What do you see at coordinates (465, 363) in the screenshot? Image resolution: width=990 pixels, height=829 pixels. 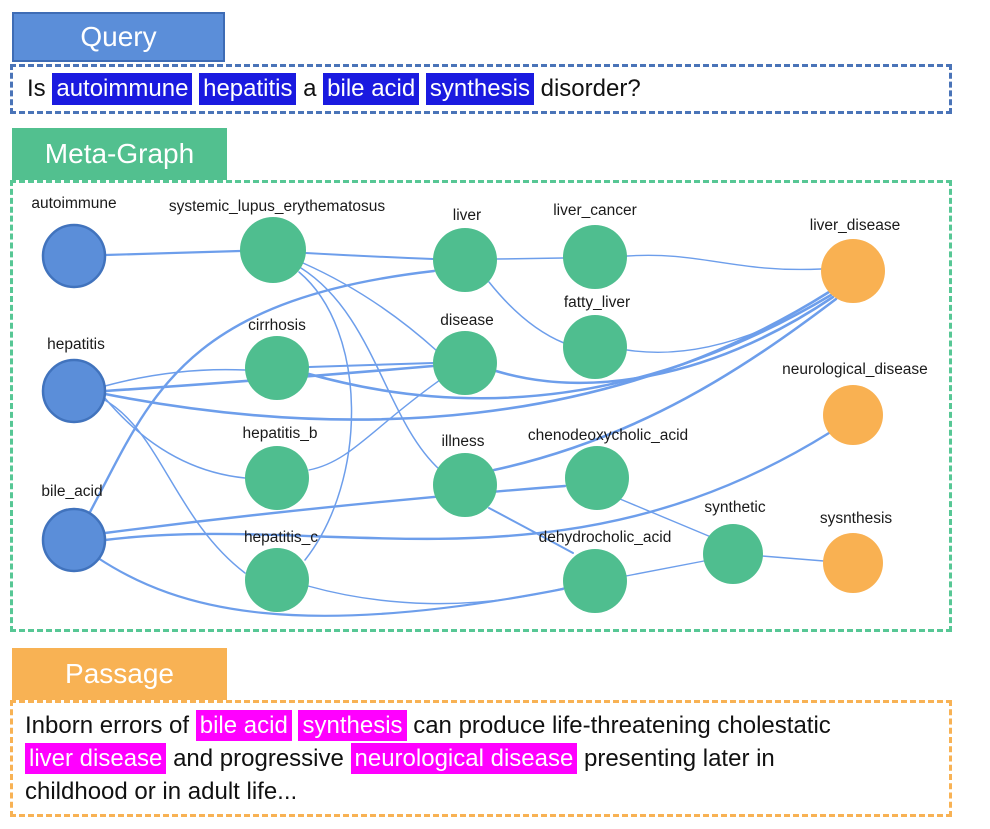 I see `node-disease` at bounding box center [465, 363].